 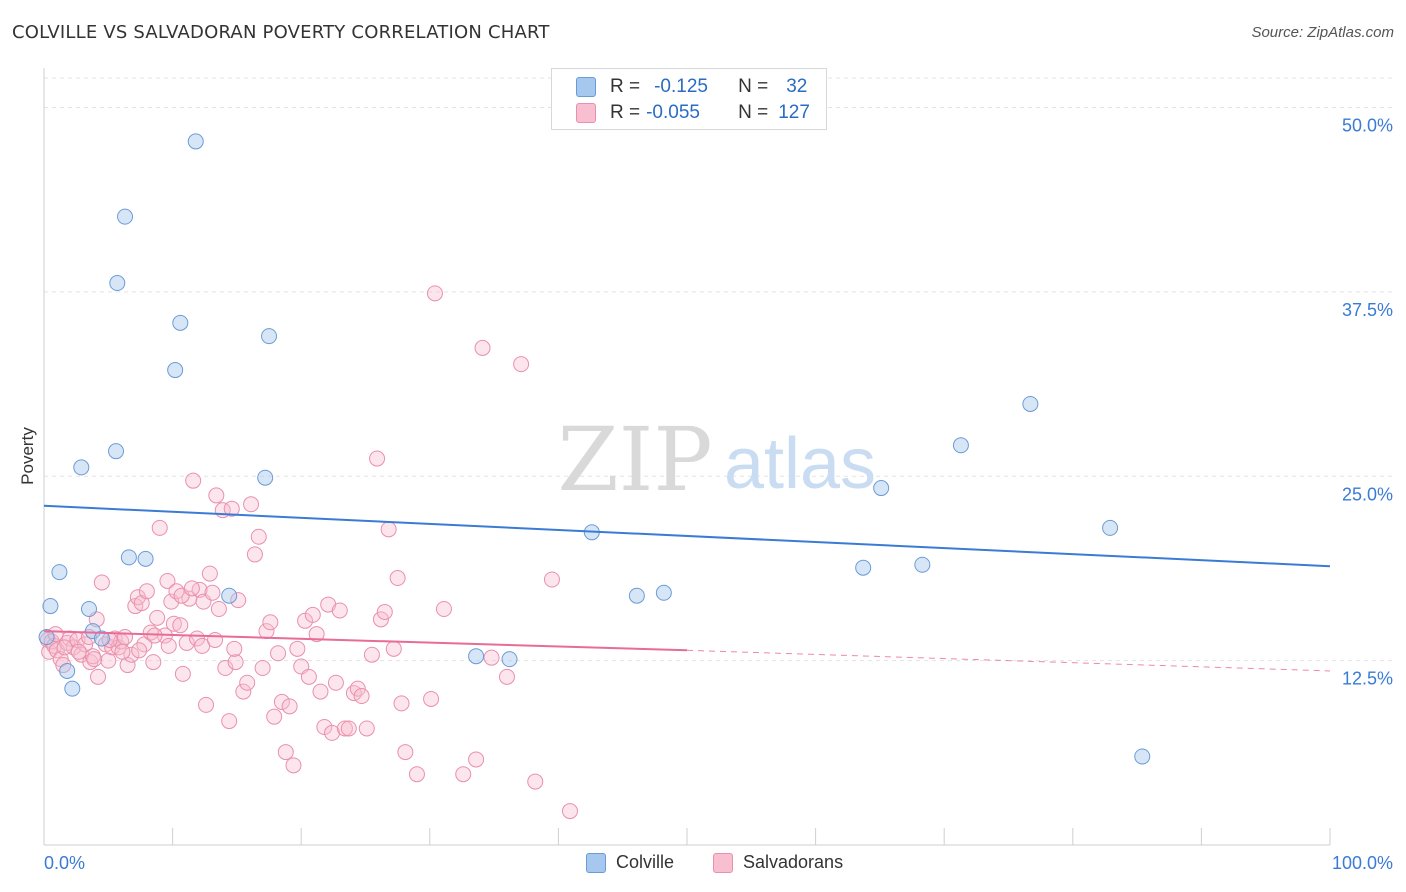 What do you see at coordinates (630, 862) in the screenshot?
I see `legend-item-colville: Colville` at bounding box center [630, 862].